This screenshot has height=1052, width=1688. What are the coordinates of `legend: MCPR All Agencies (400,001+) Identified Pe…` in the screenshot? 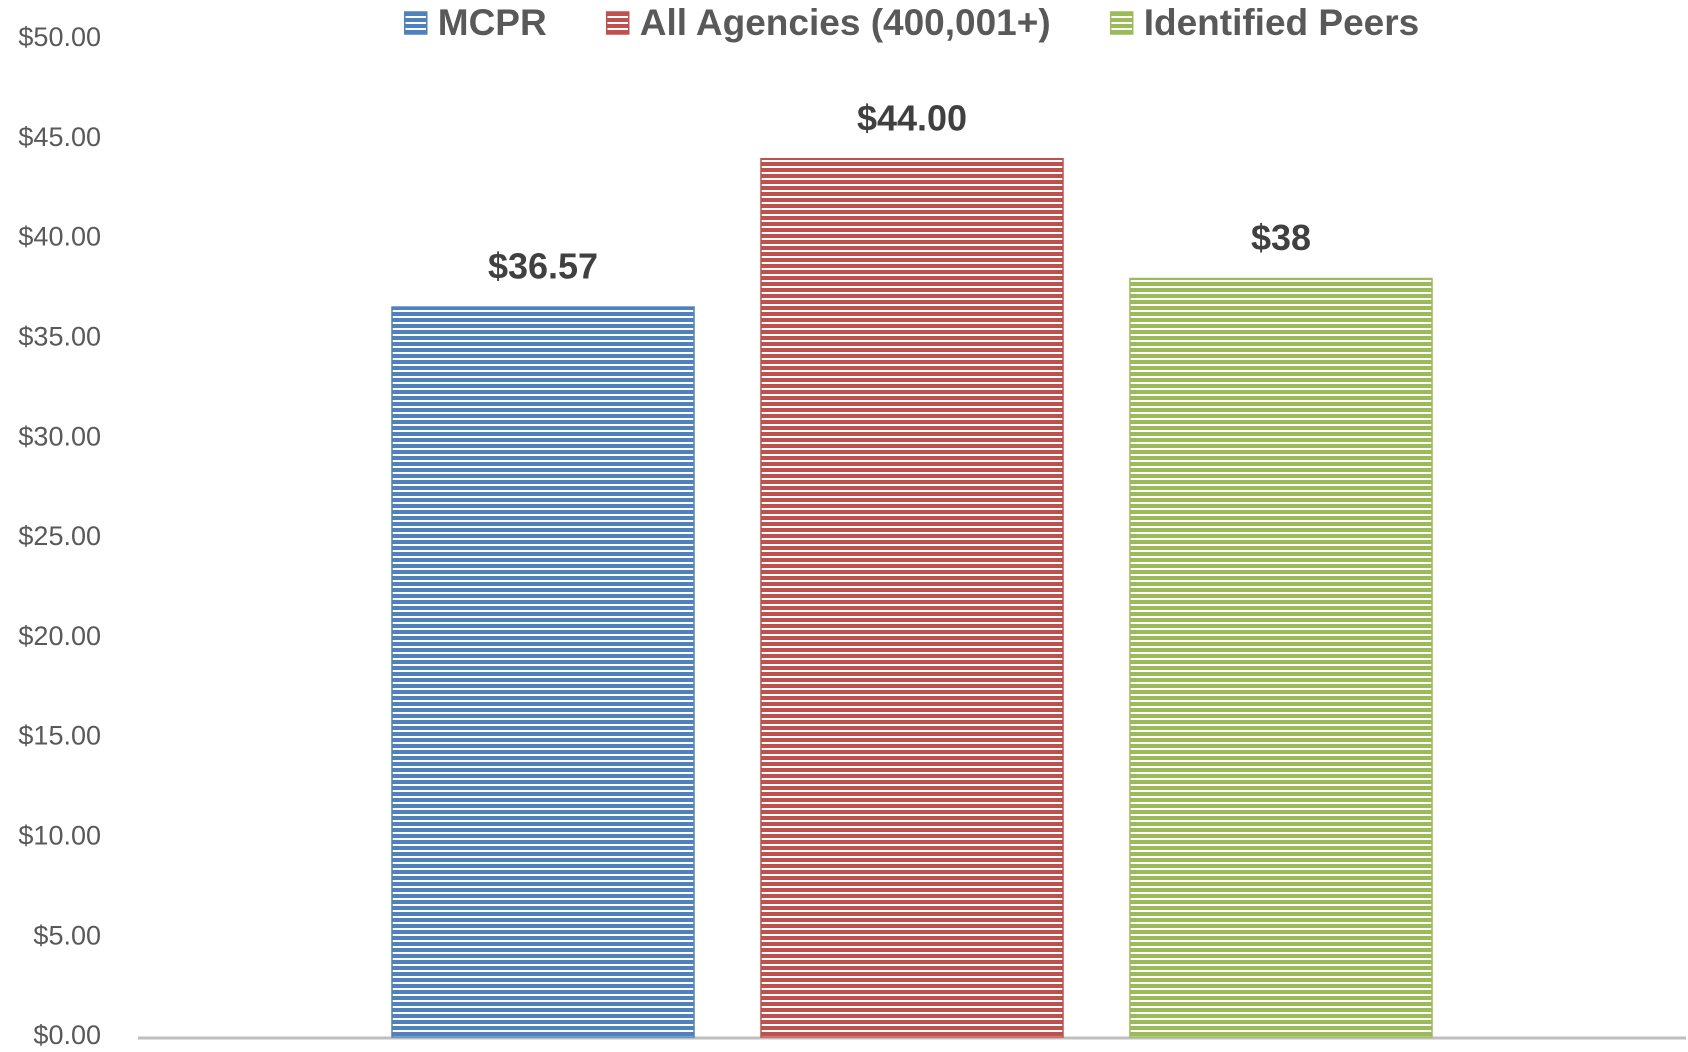 It's located at (912, 22).